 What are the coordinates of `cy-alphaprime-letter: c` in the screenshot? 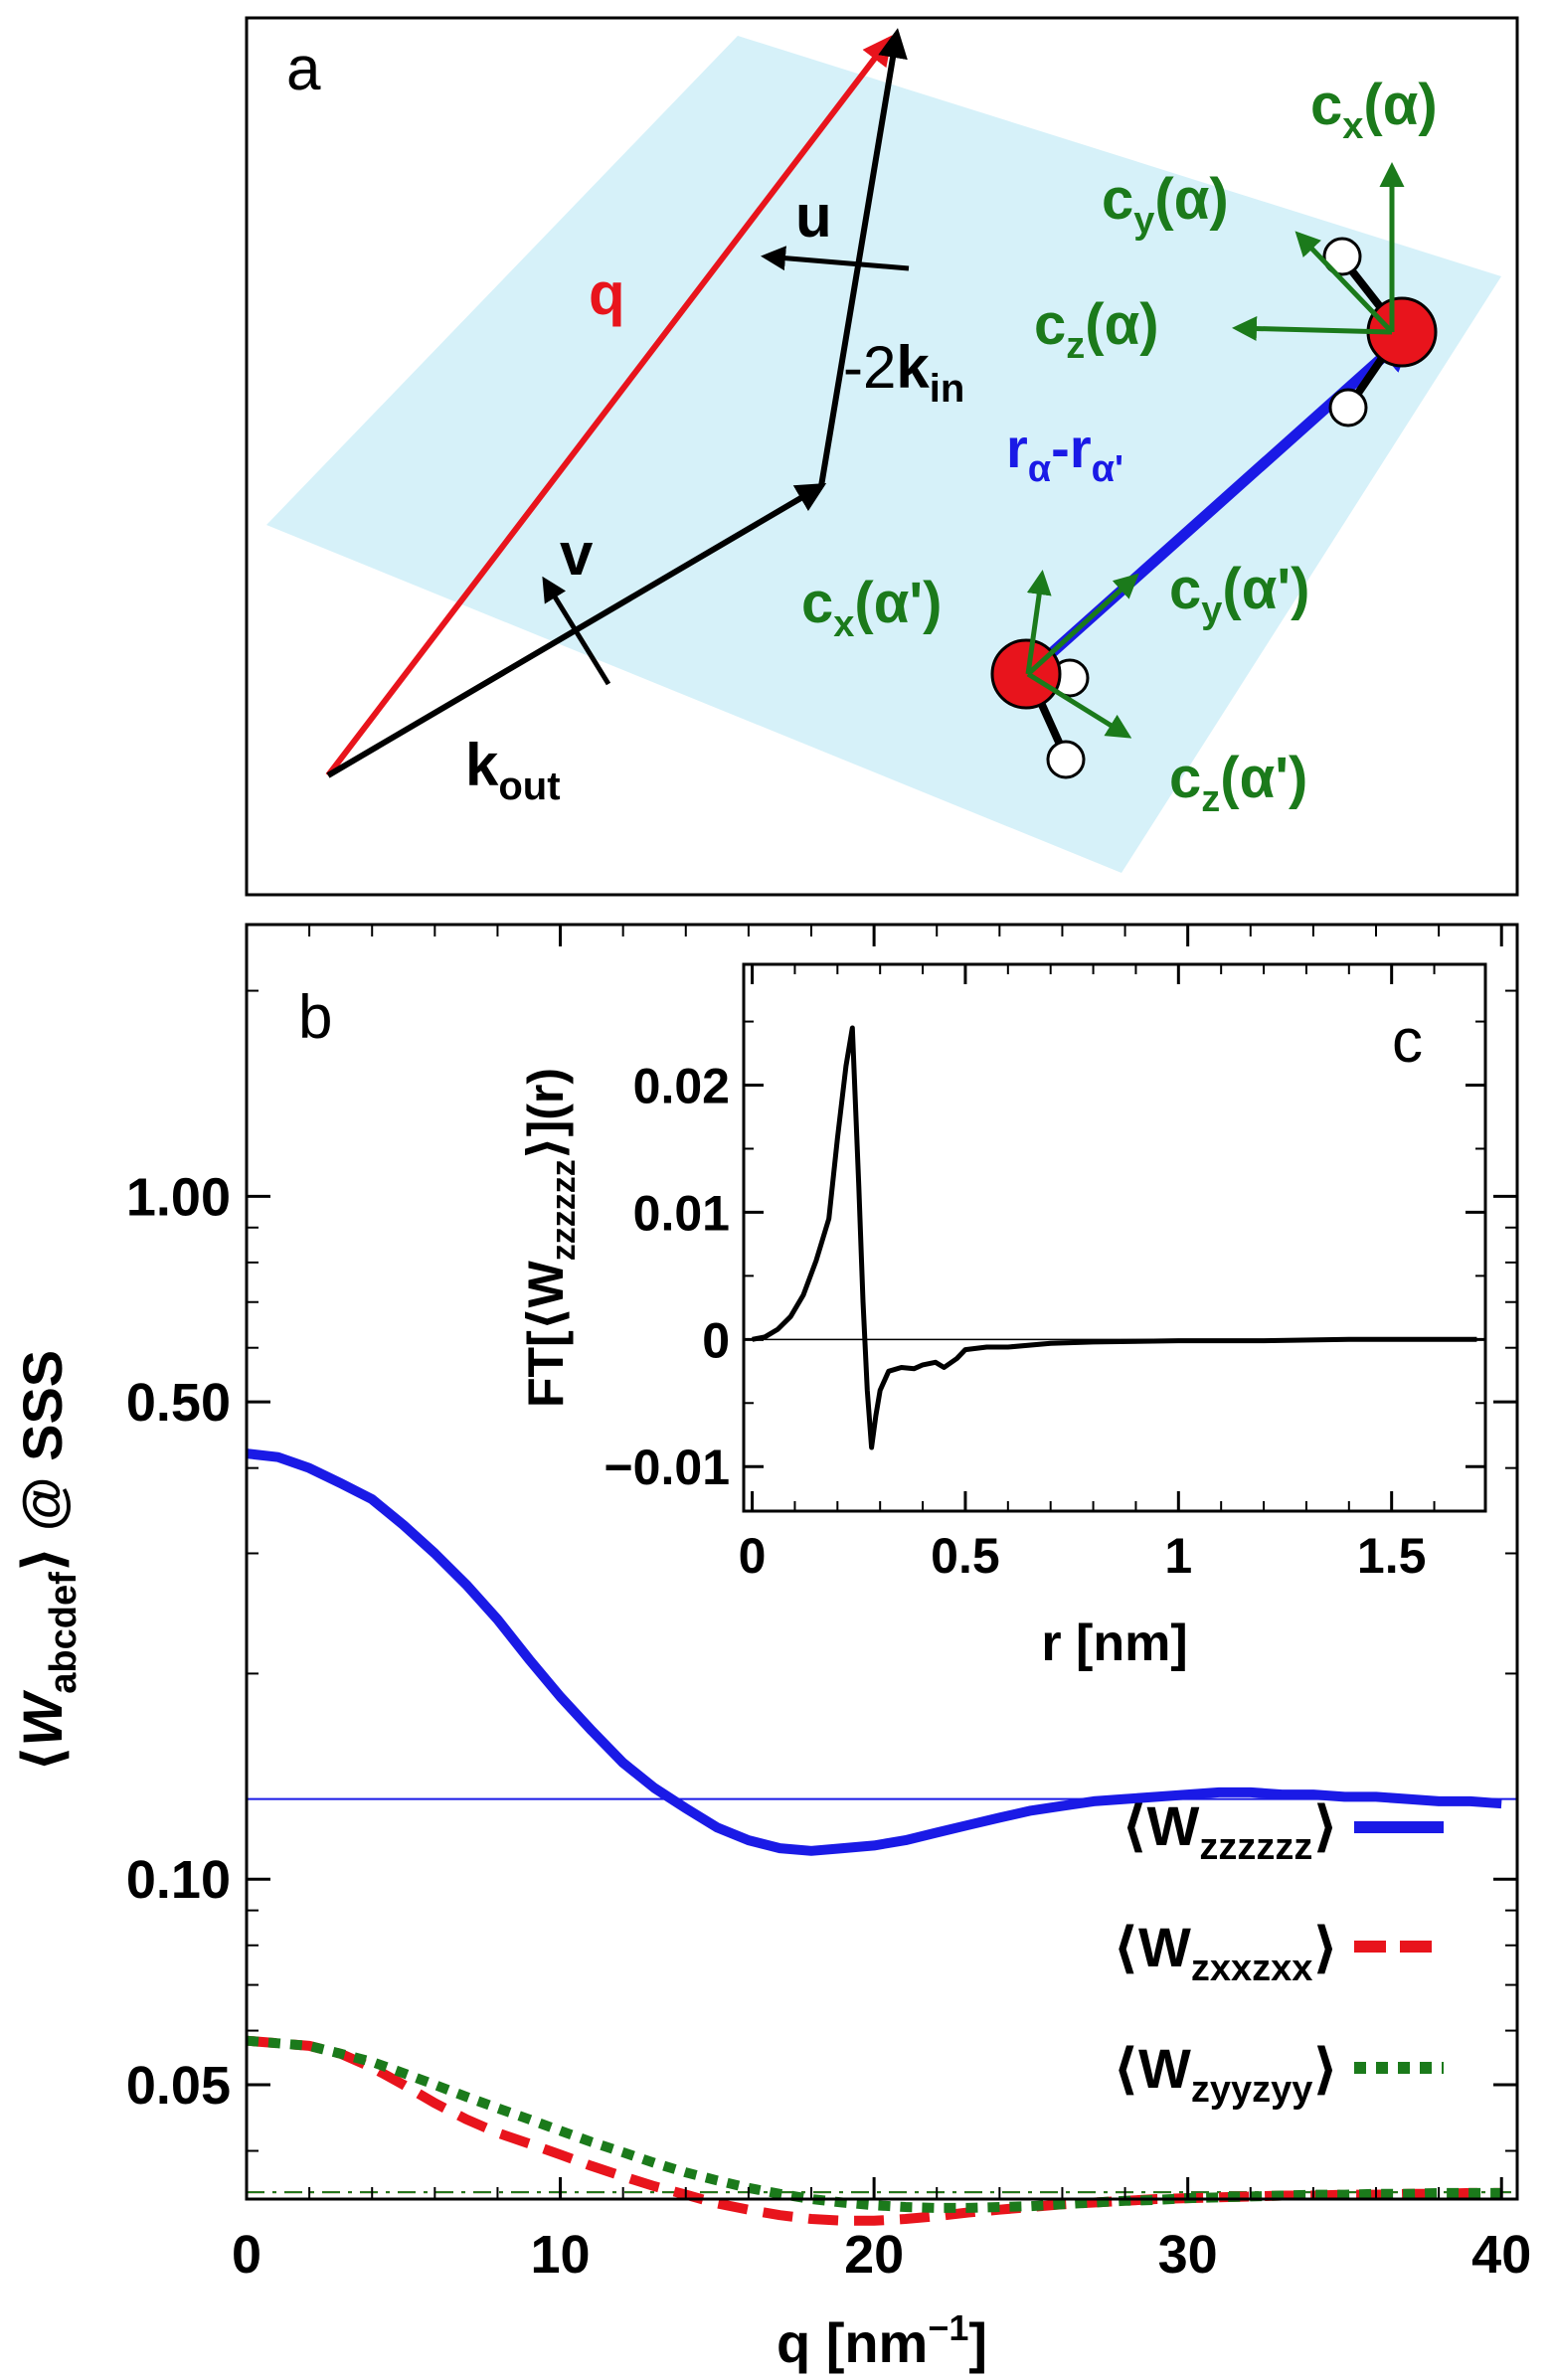 It's located at (1185, 589).